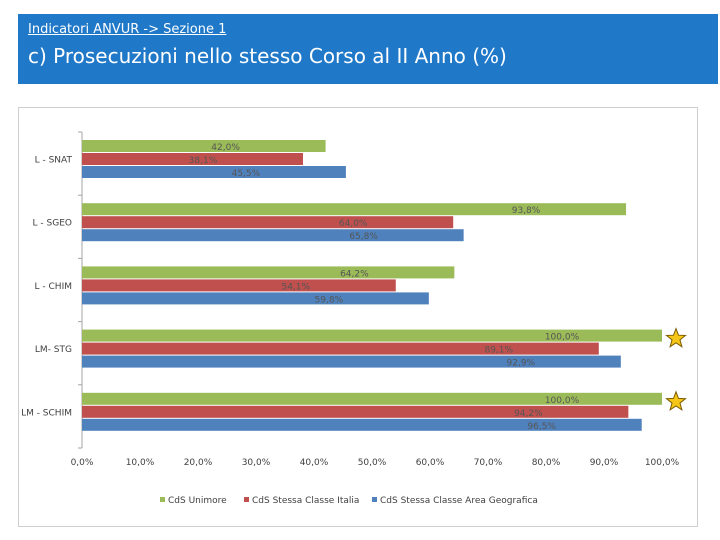  Describe the element at coordinates (329, 300) in the screenshot. I see `data-label-cds-stessa-classe-area-geografica-l-chim: 59,8%` at that location.